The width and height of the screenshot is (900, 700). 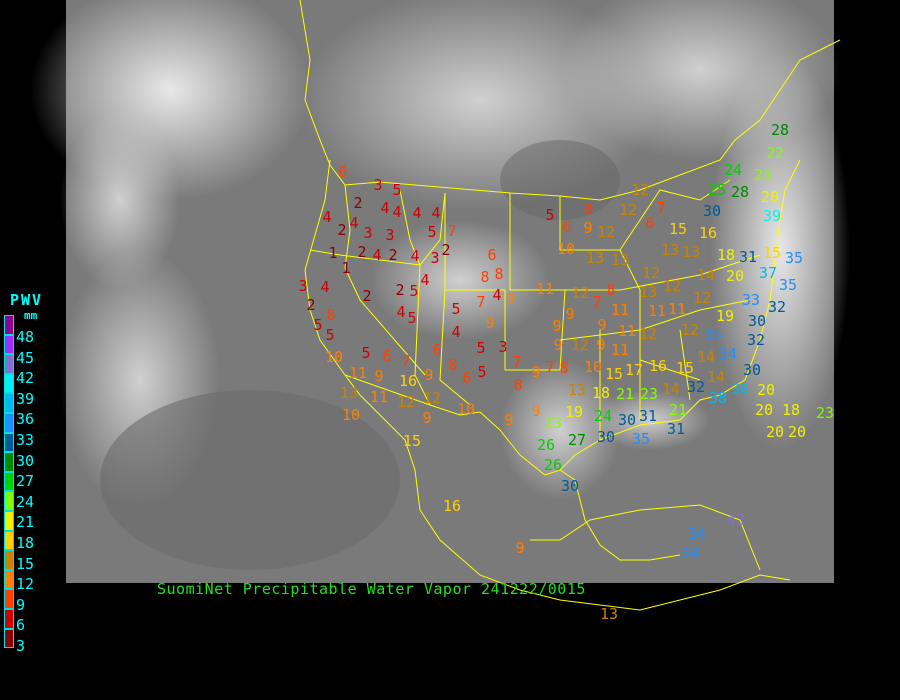 I want to click on station-pwv-value: 37, so click(x=768, y=273).